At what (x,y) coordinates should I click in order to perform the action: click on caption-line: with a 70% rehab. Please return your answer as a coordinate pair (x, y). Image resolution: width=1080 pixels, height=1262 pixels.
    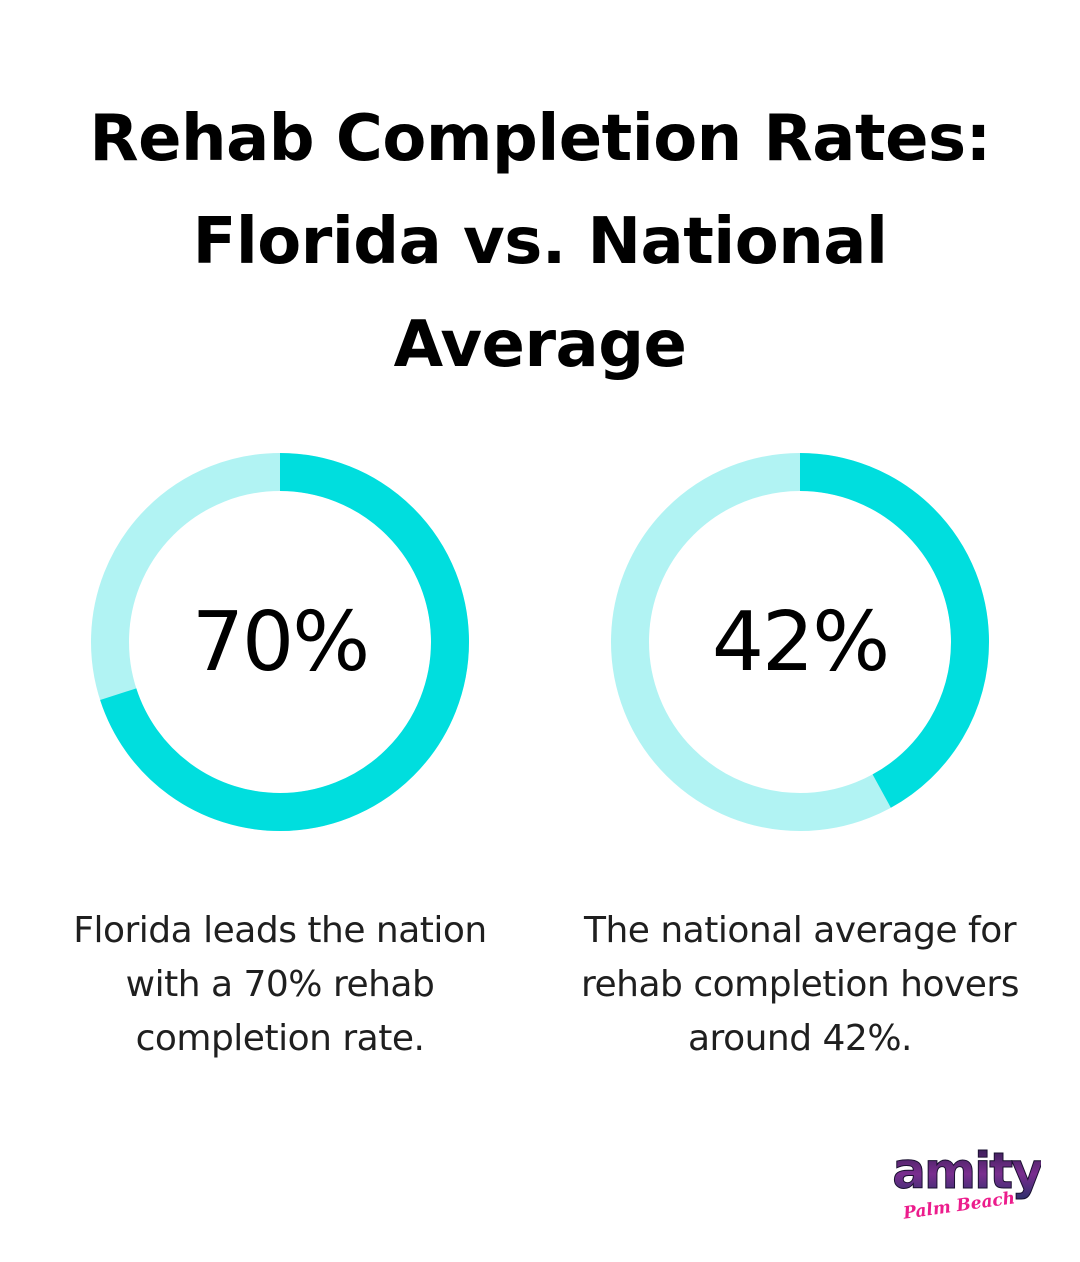
    Looking at the image, I should click on (280, 984).